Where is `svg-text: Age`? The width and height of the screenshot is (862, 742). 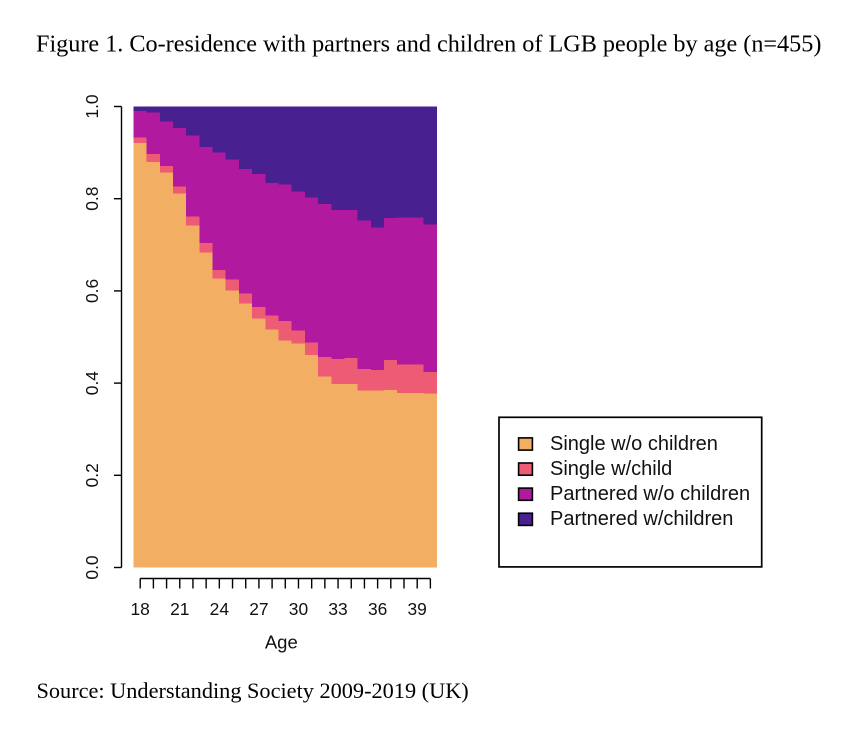 svg-text: Age is located at coordinates (281, 642).